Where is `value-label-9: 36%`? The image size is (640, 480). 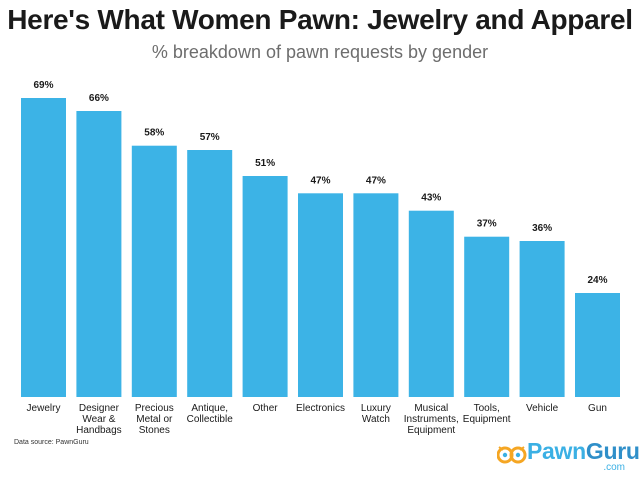 value-label-9: 36% is located at coordinates (542, 228).